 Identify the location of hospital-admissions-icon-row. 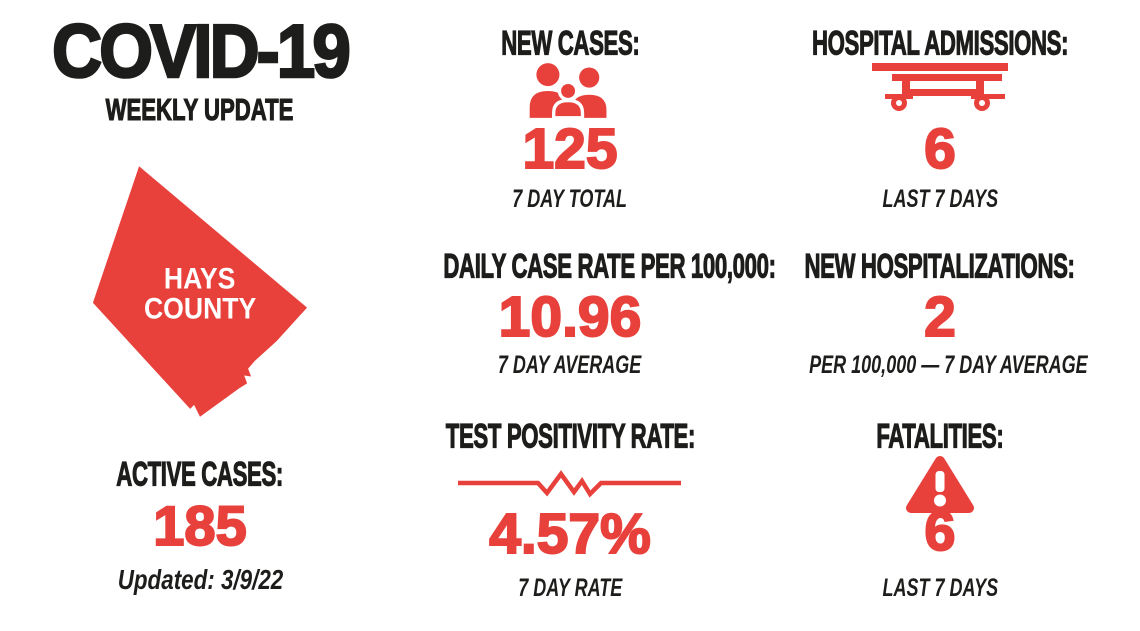
(940, 87).